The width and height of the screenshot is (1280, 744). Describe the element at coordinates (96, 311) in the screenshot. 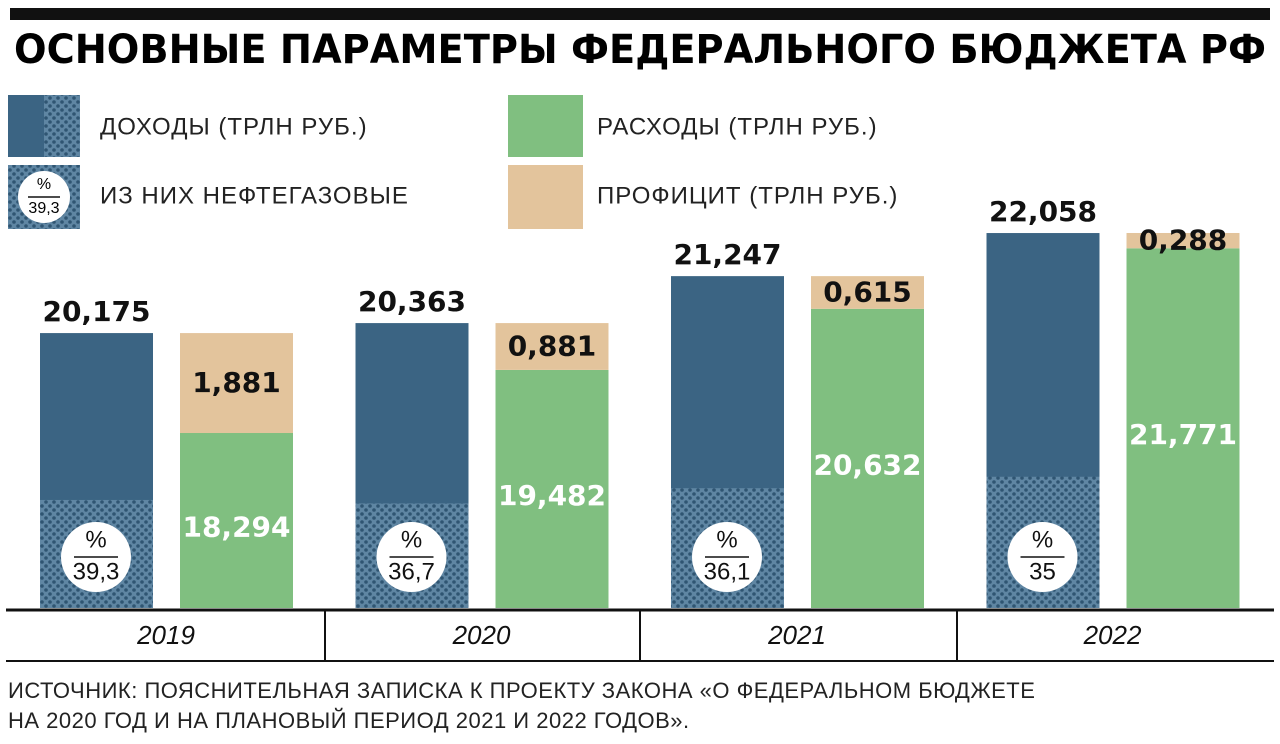

I see `value-label: 20,175` at that location.